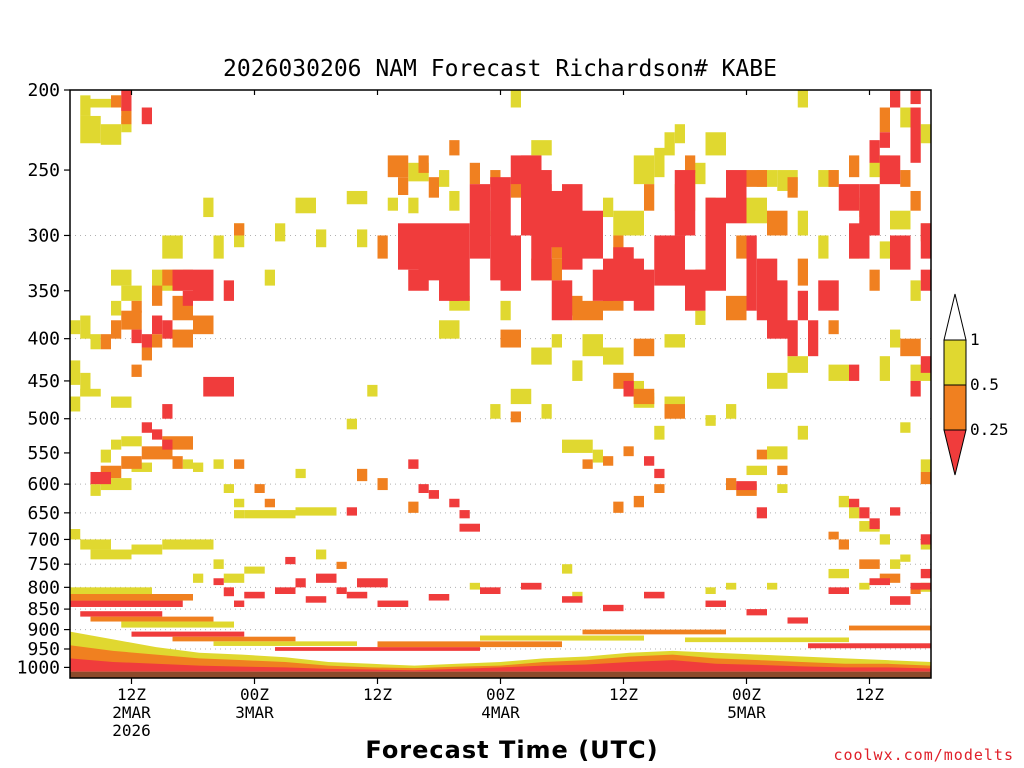 The image size is (1024, 768). Describe the element at coordinates (500, 665) in the screenshot. I see `surface-layer-low` at that location.